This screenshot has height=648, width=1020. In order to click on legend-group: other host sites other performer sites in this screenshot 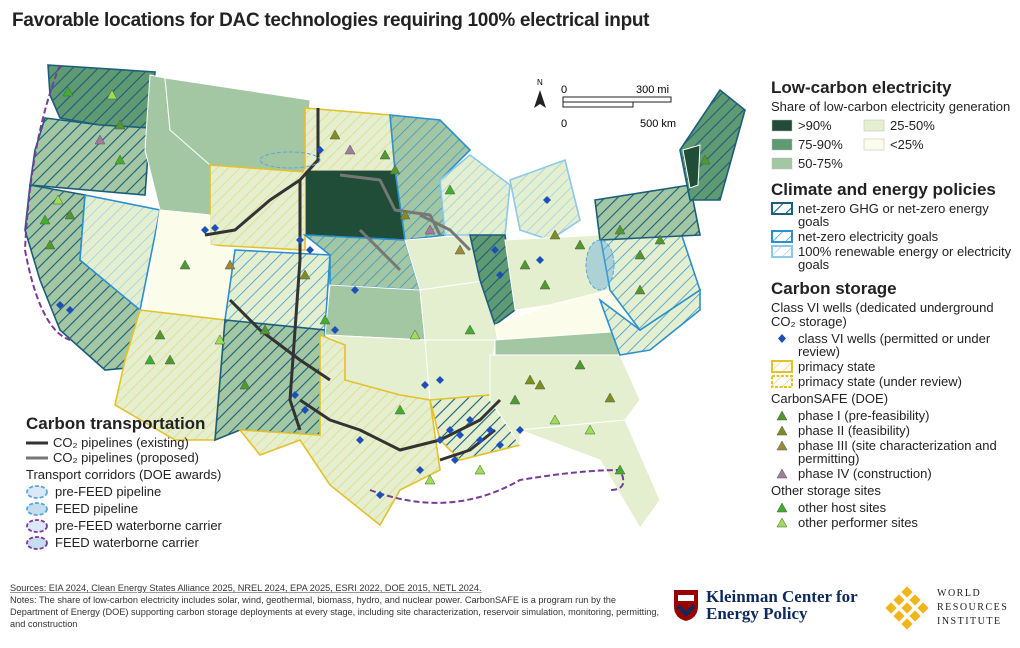, I will do `click(893, 515)`.